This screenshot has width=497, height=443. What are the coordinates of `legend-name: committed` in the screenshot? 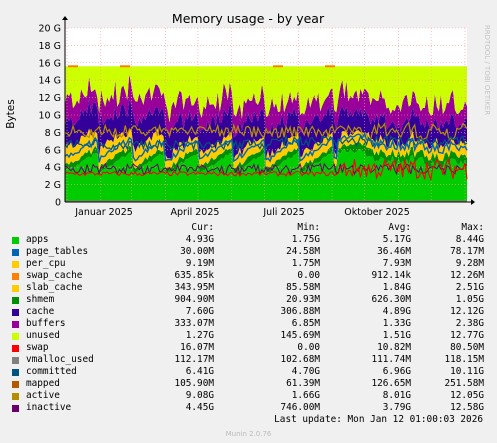 It's located at (51, 371).